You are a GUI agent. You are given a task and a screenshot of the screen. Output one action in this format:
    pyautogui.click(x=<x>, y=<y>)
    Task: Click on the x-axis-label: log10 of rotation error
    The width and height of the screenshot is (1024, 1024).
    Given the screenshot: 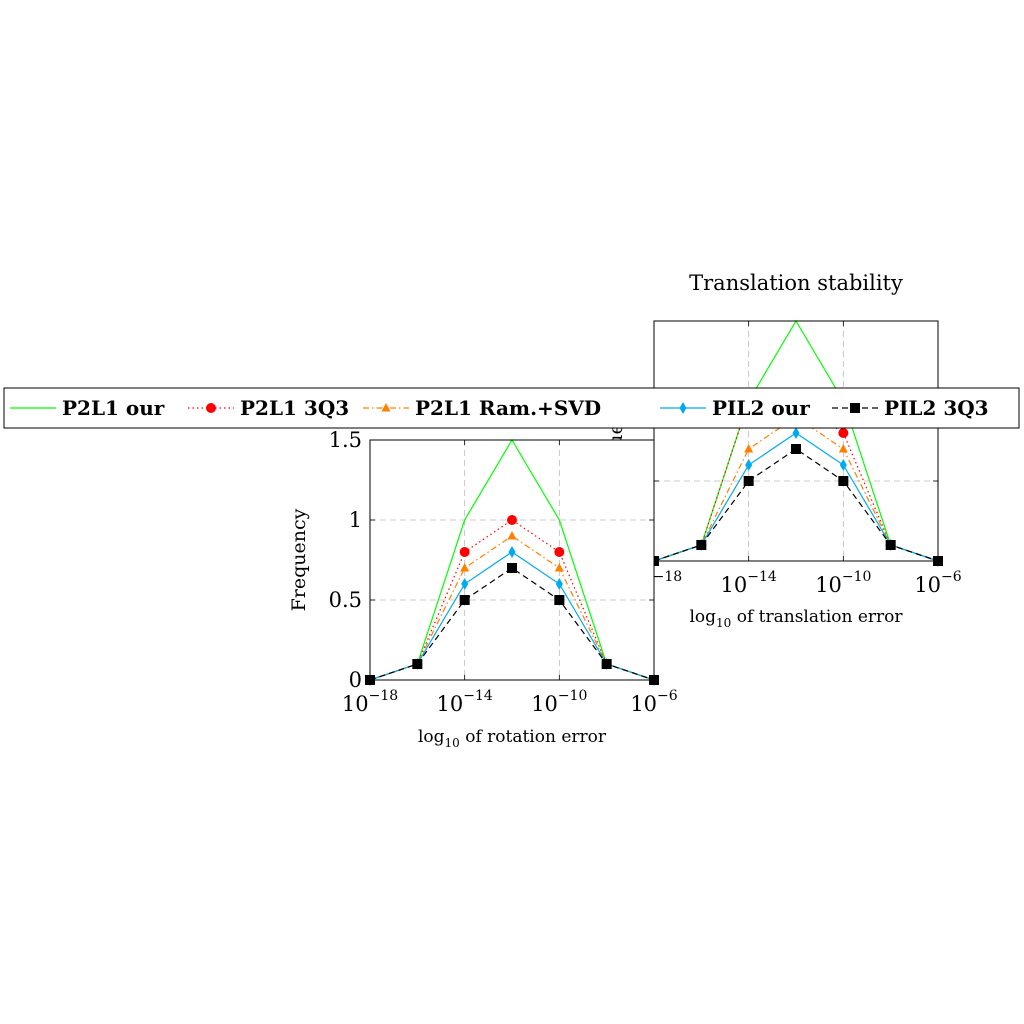 What is the action you would take?
    pyautogui.click(x=512, y=738)
    